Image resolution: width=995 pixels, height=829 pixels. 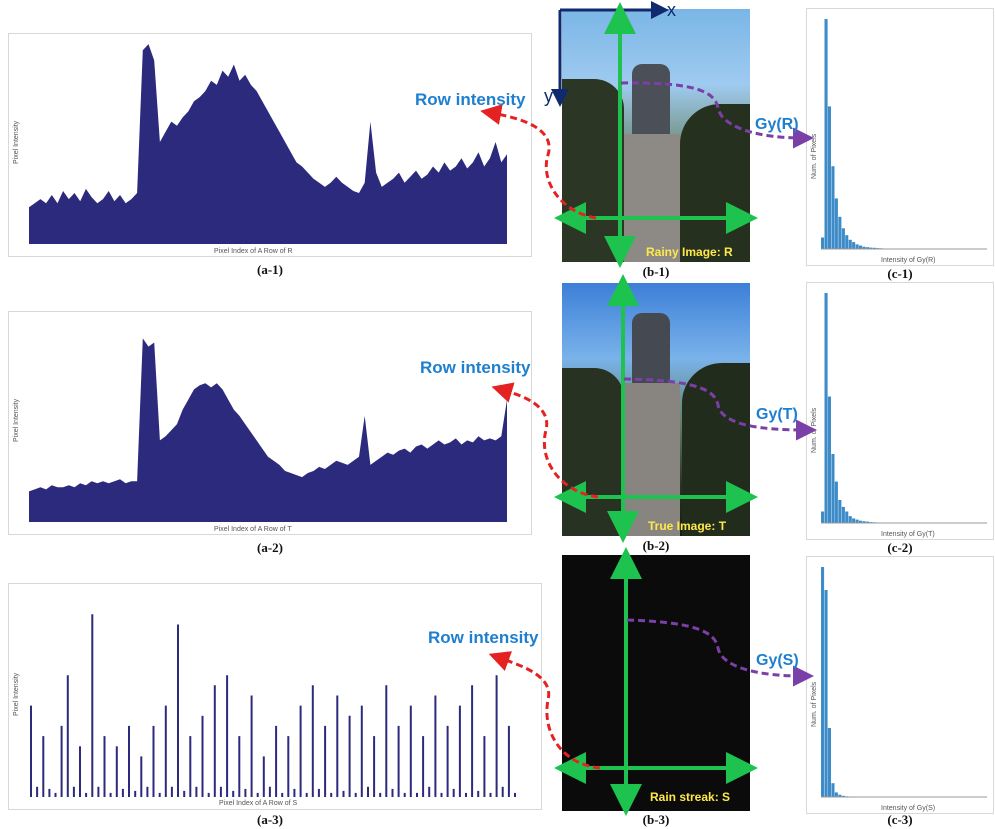 What do you see at coordinates (908, 534) in the screenshot?
I see `x-axis-label: Intensity of Gy(T)` at bounding box center [908, 534].